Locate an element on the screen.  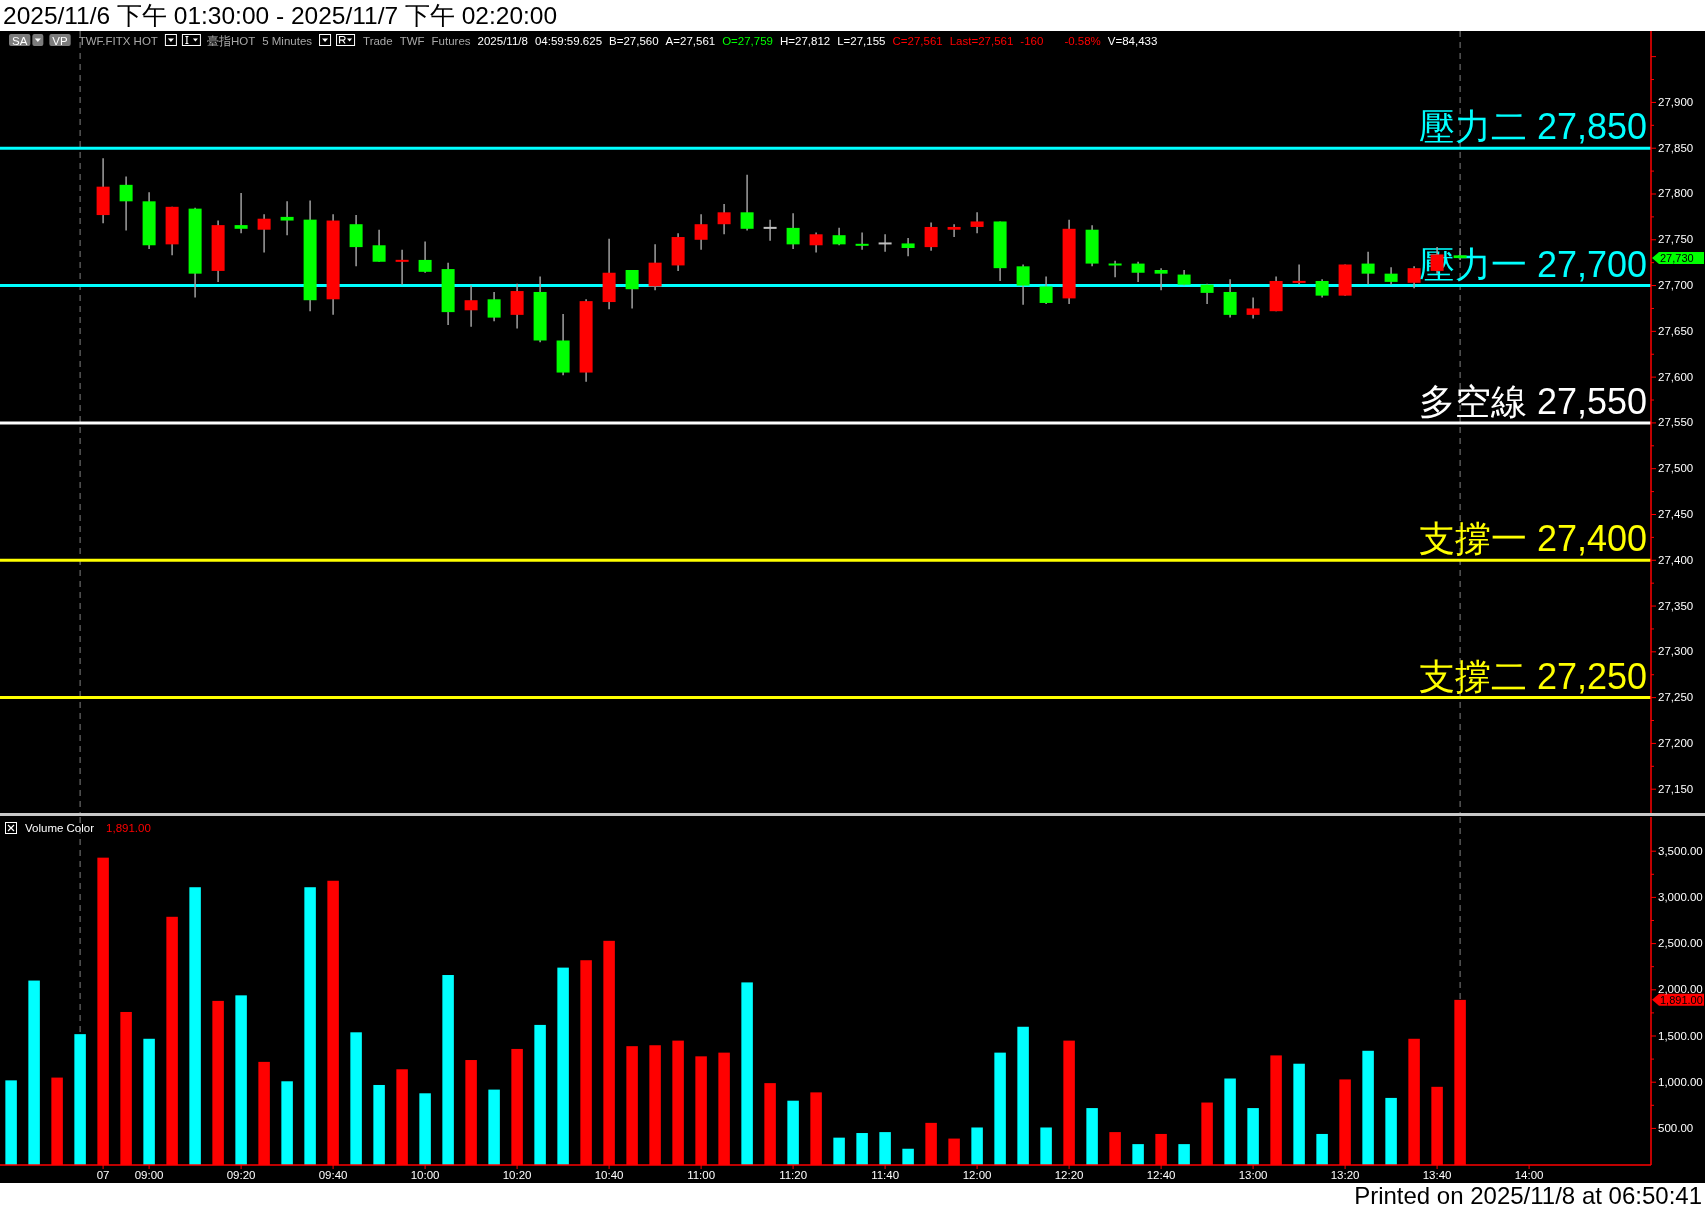
y-tick-label: 27,250 is located at coordinates (1676, 697).